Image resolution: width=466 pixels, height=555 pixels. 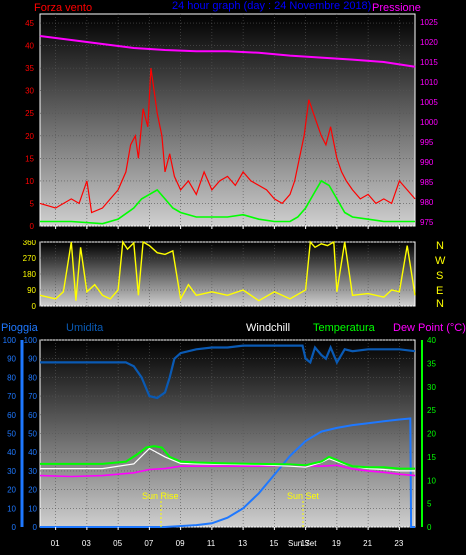 What do you see at coordinates (427, 202) in the screenshot?
I see `pressure-tick-label: 980` at bounding box center [427, 202].